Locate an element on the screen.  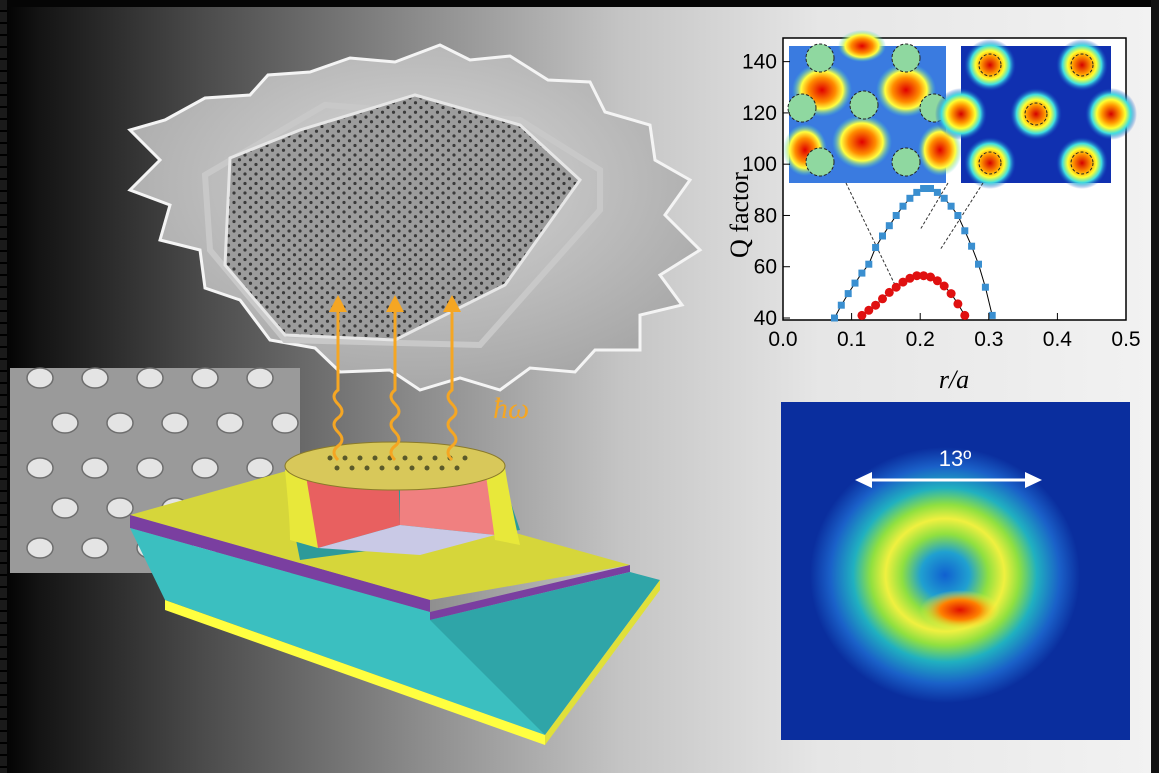
x-tick-label: 0.0 is located at coordinates (782, 339).